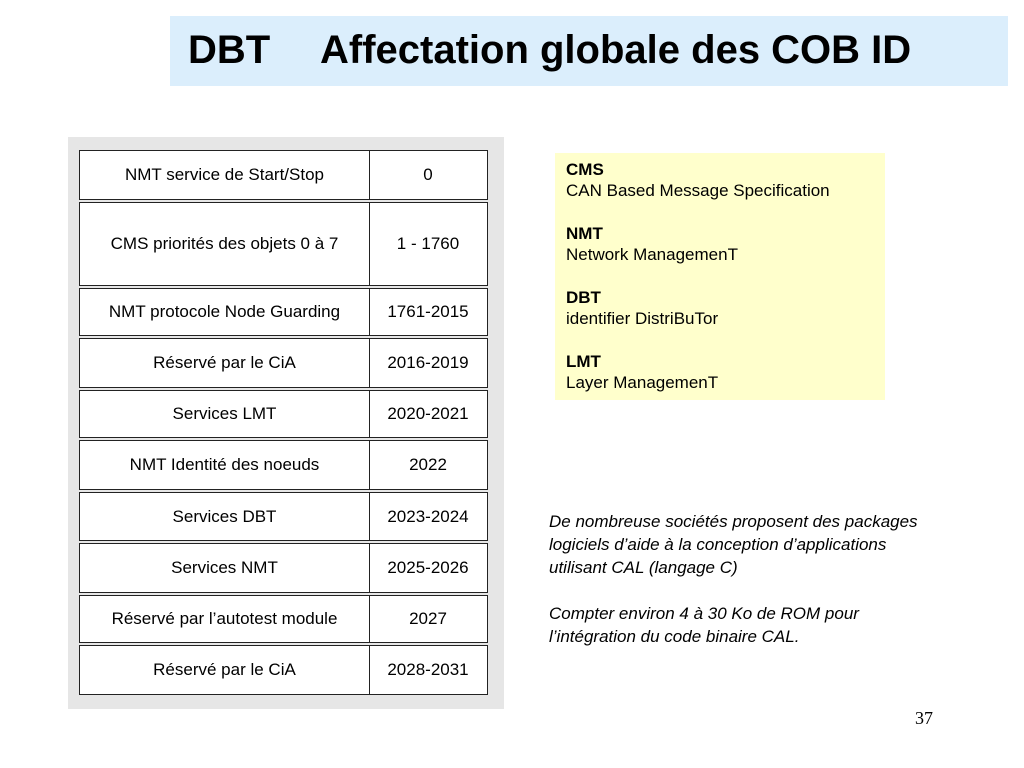  Describe the element at coordinates (704, 613) in the screenshot. I see `note-line: Compter environ 4 à 30 Ko de ROM pour` at that location.